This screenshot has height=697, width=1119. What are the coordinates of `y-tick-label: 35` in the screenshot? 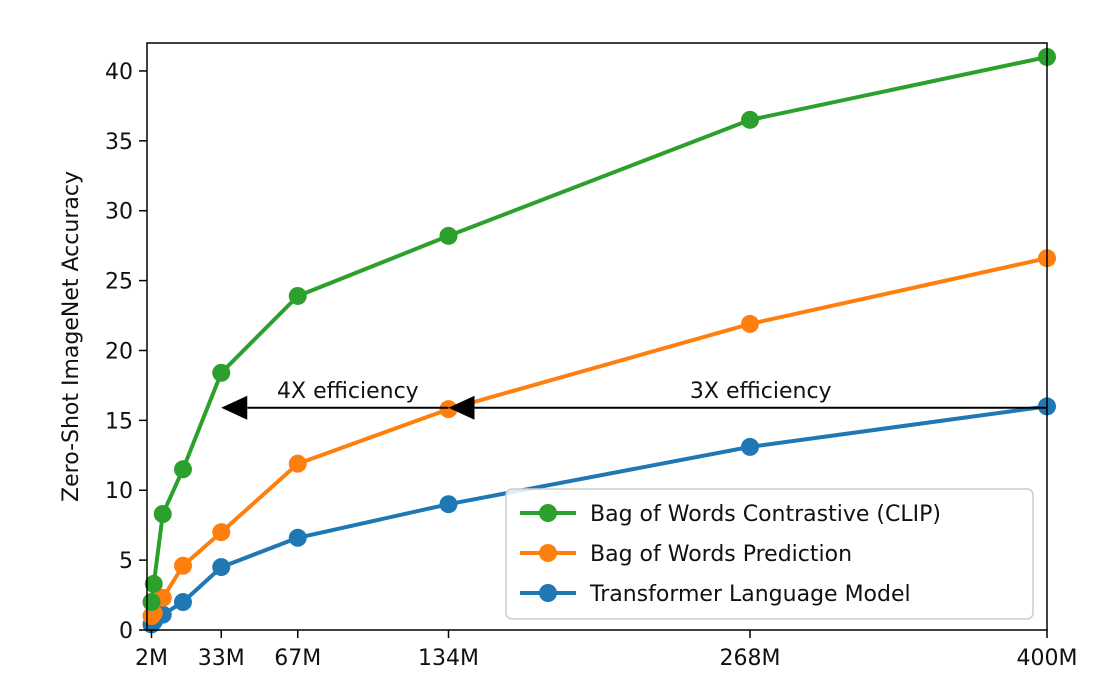 It's located at (119, 142).